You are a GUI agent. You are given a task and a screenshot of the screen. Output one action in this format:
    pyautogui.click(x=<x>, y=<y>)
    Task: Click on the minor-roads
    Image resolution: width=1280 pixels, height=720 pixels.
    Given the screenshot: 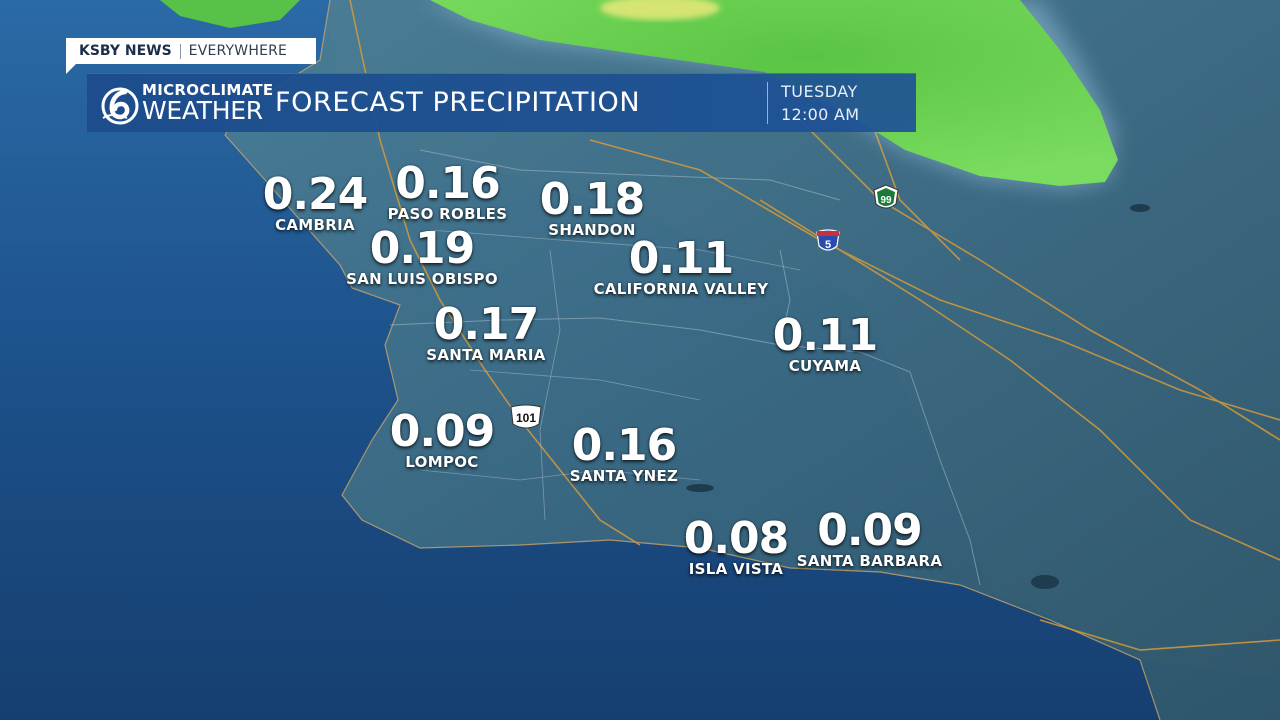 What is the action you would take?
    pyautogui.click(x=610, y=375)
    